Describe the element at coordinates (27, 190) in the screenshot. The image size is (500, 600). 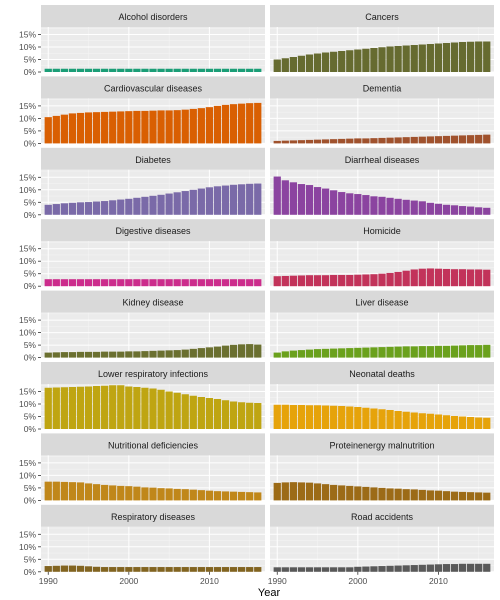
I see `y-tick-label: 10%` at that location.